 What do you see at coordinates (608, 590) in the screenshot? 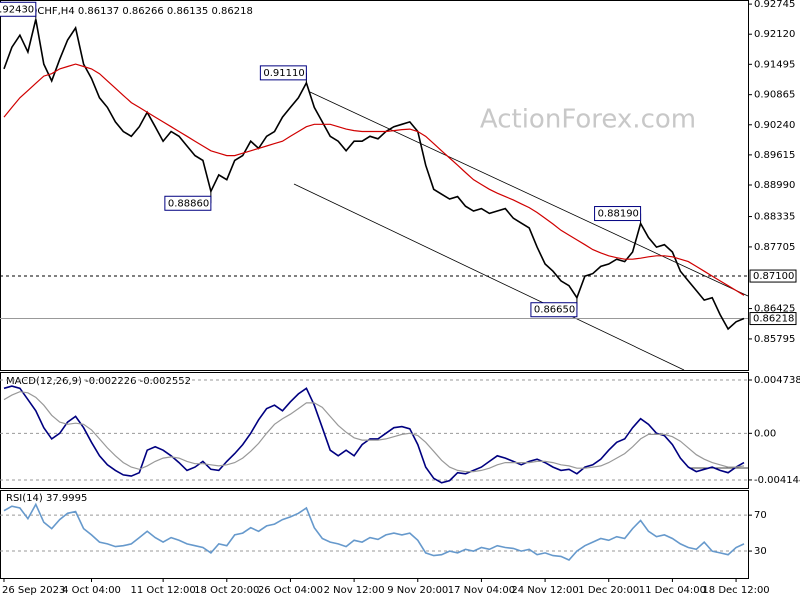
I see `x-tick-label: 1 Dec 20:00` at bounding box center [608, 590].